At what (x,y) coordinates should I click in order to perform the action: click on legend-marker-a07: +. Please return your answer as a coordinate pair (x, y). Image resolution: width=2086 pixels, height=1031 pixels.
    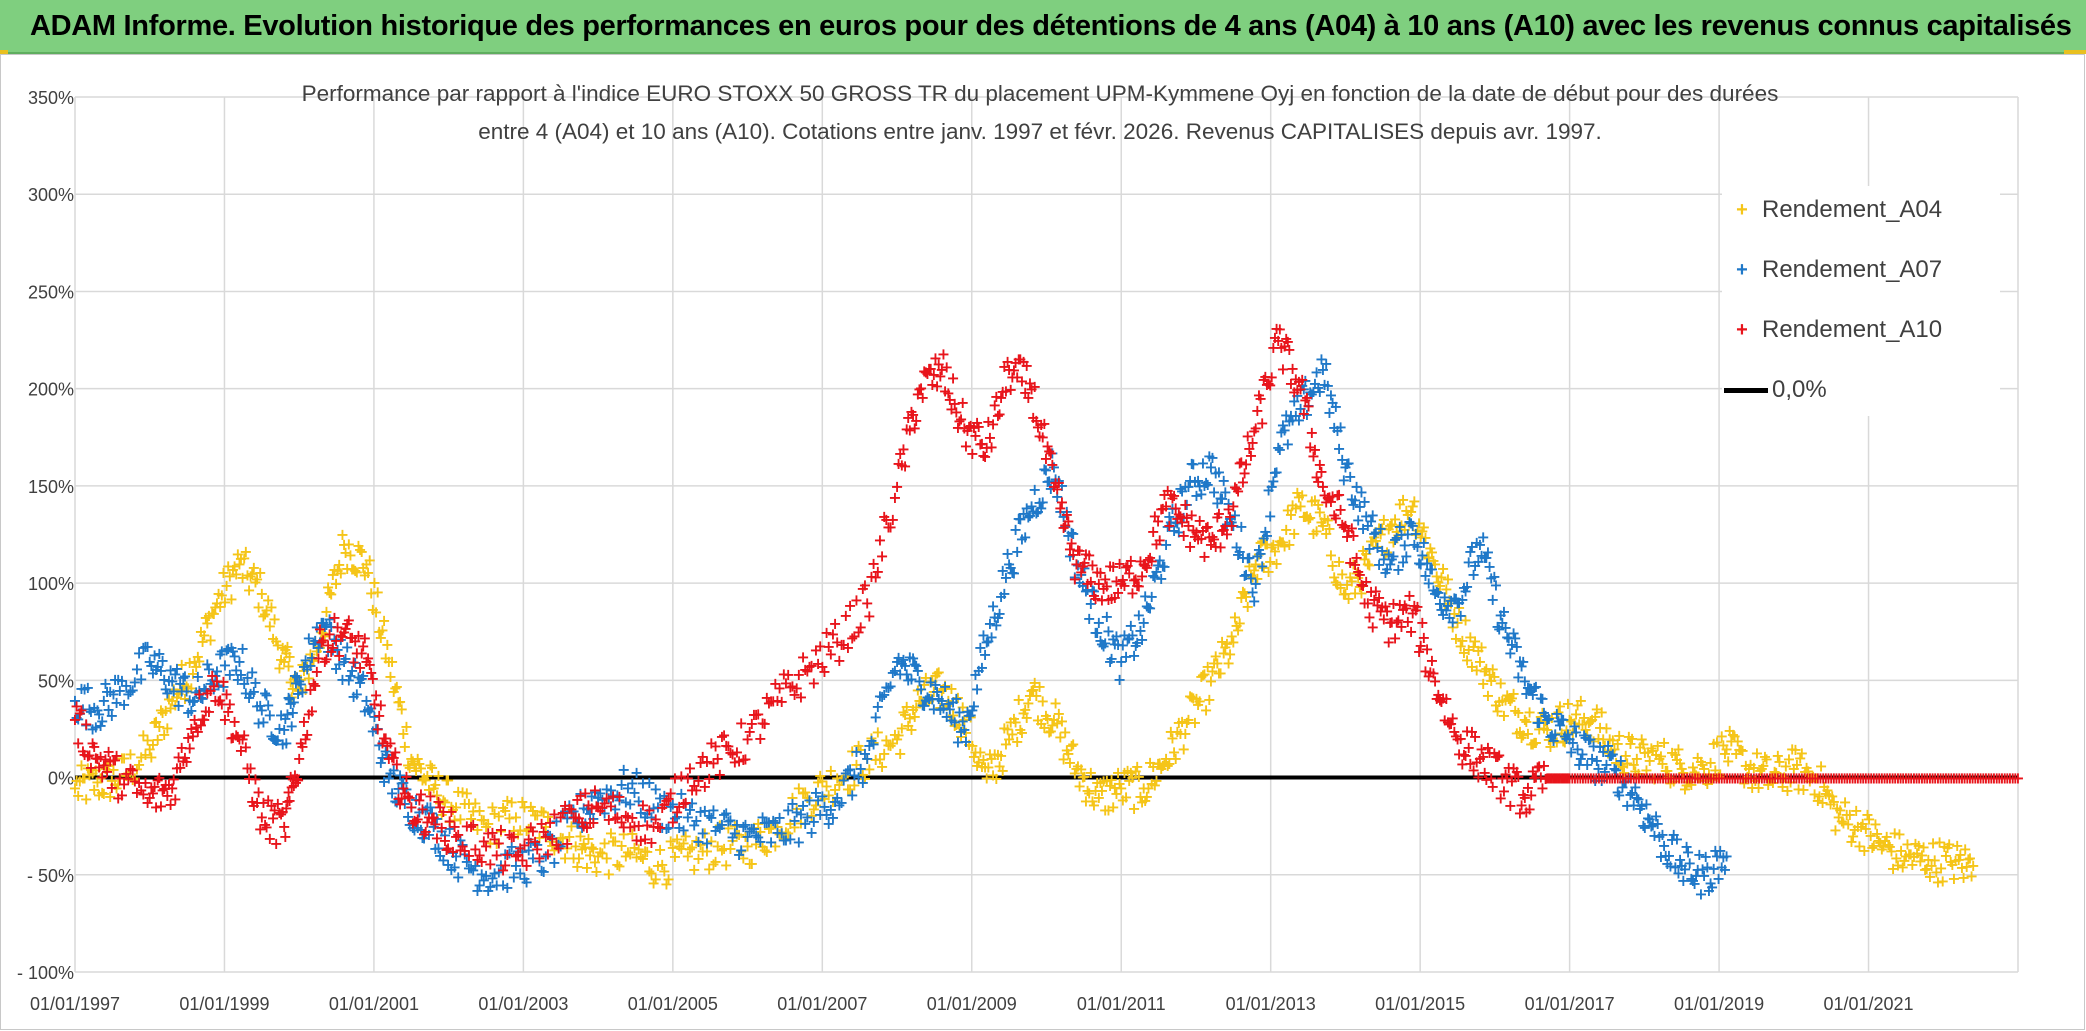
    Looking at the image, I should click on (1742, 269).